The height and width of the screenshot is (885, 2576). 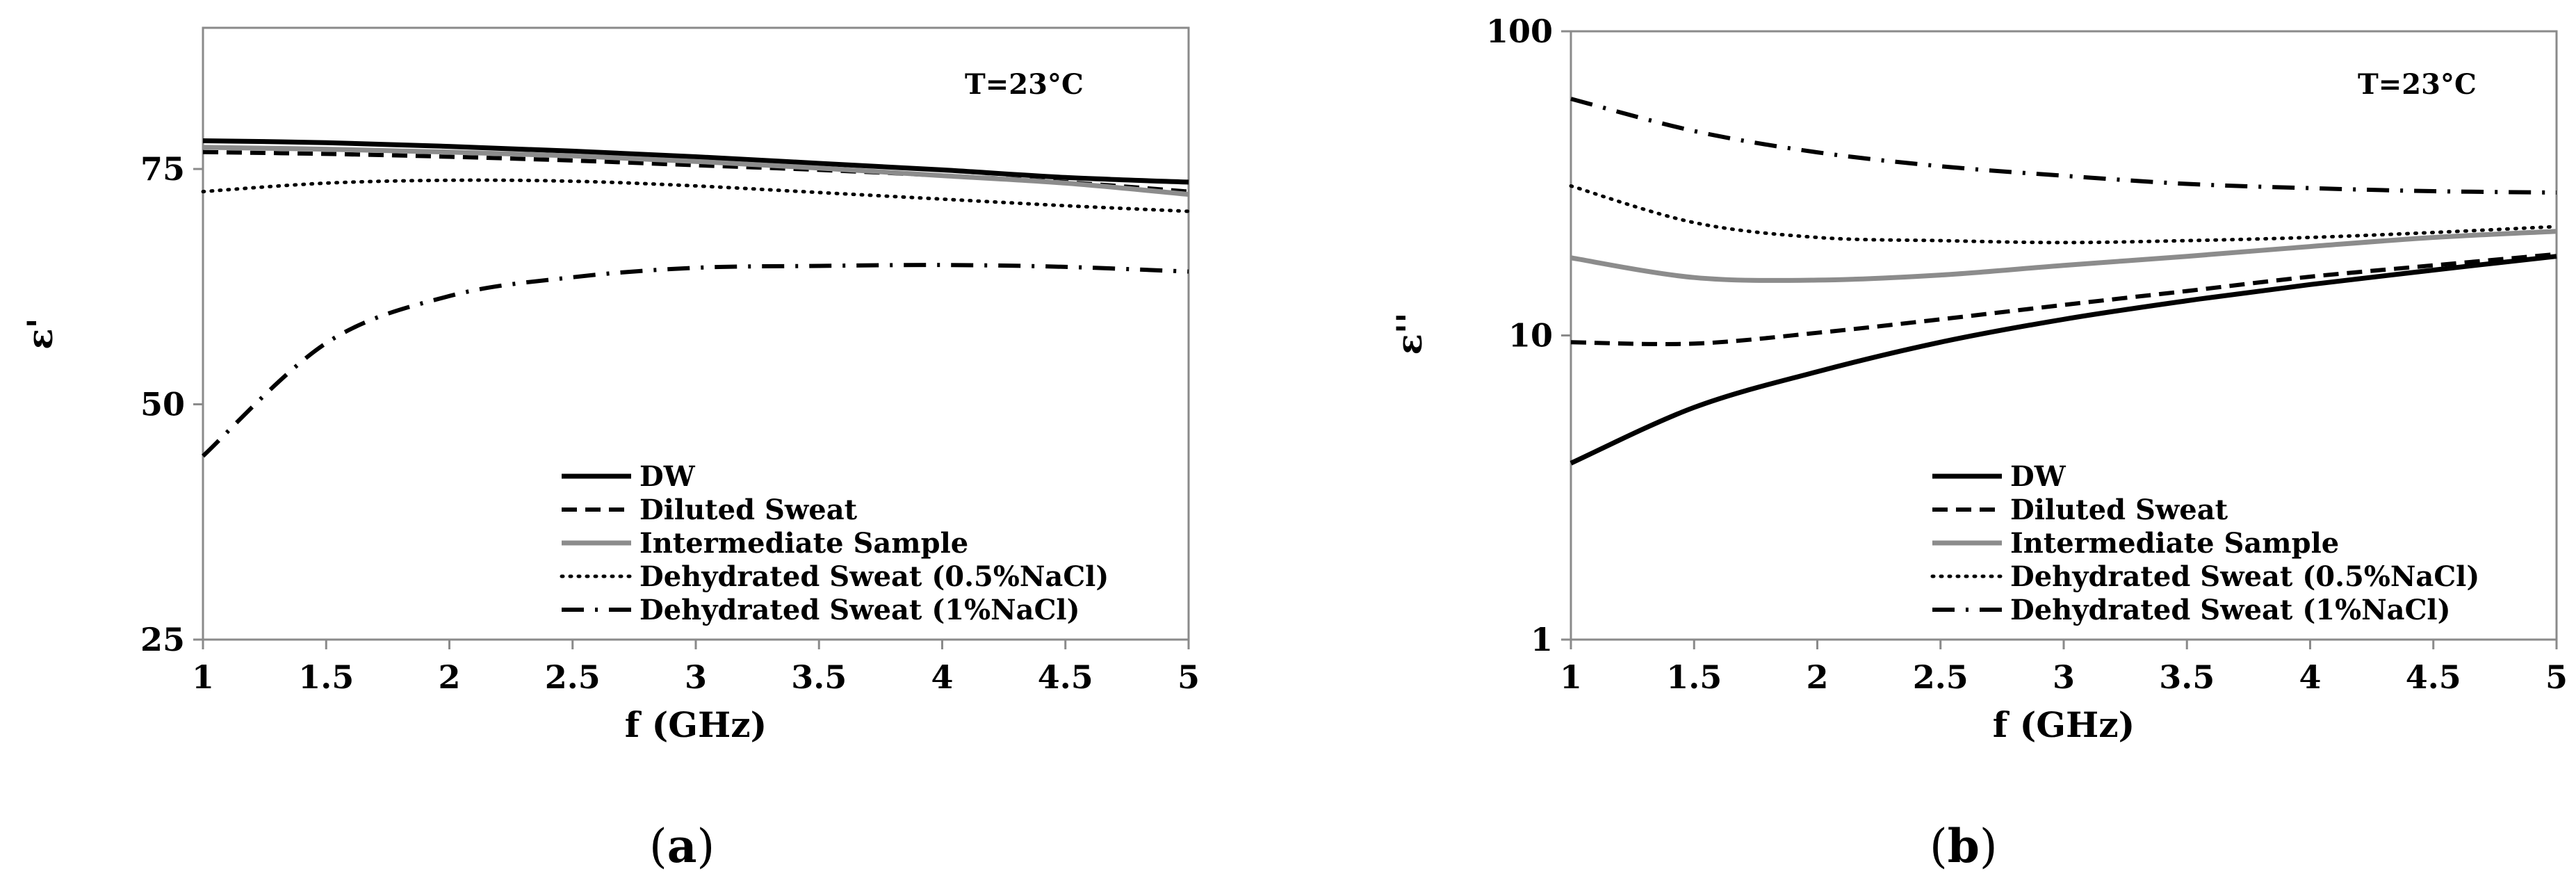 I want to click on panel-a-x-tick-label: 1.5, so click(x=326, y=677).